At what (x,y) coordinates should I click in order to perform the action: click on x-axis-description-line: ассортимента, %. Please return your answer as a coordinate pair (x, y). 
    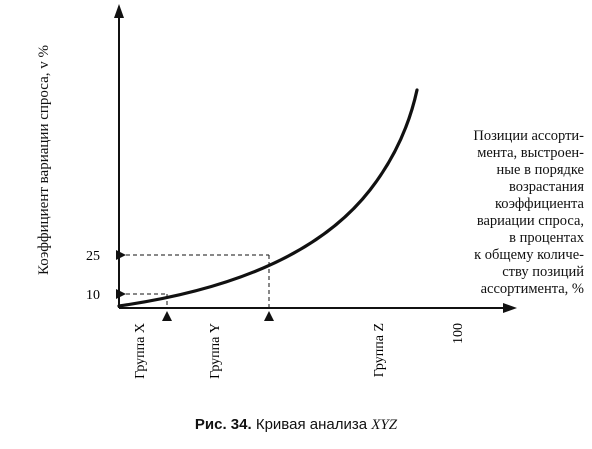
    Looking at the image, I should click on (532, 289).